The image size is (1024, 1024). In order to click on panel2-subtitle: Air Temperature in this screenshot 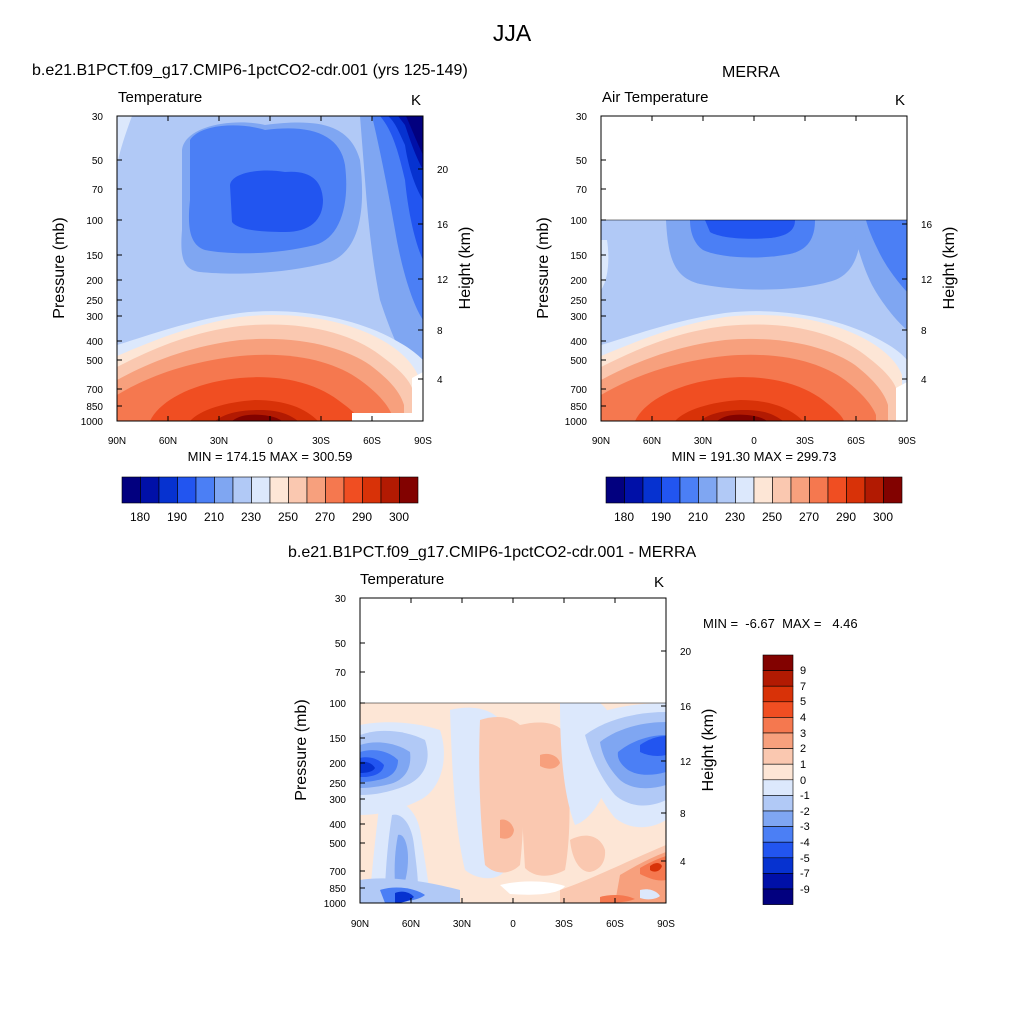, I will do `click(655, 97)`.